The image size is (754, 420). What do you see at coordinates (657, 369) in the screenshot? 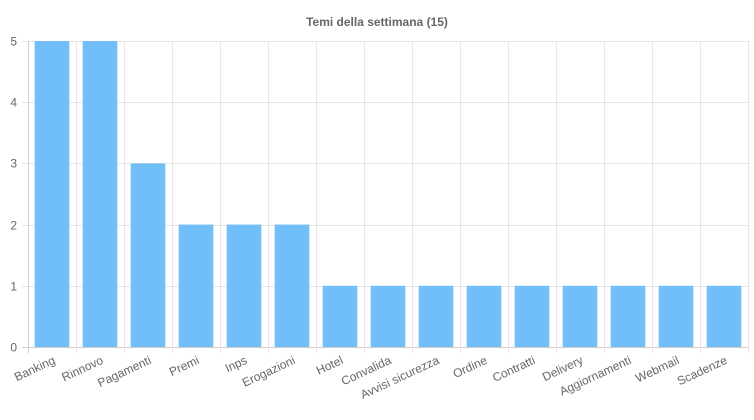
I see `x-tick-label: Webmail` at bounding box center [657, 369].